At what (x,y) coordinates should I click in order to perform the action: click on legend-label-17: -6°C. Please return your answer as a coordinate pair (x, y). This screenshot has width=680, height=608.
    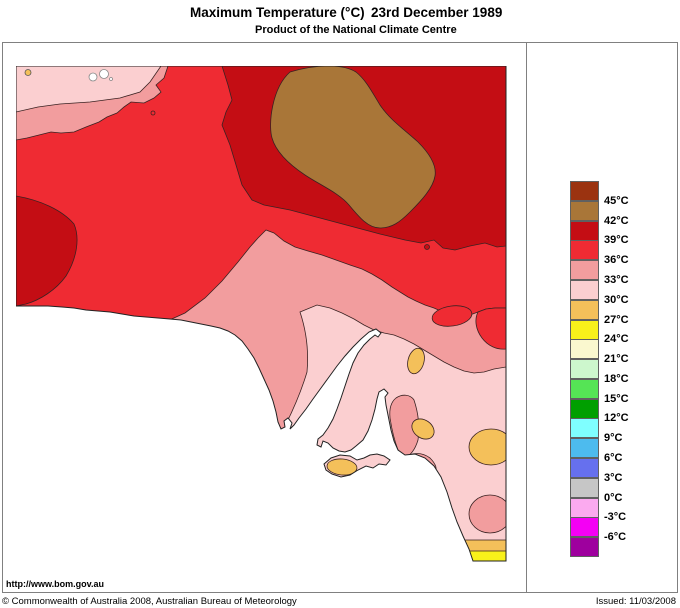
    Looking at the image, I should click on (615, 537).